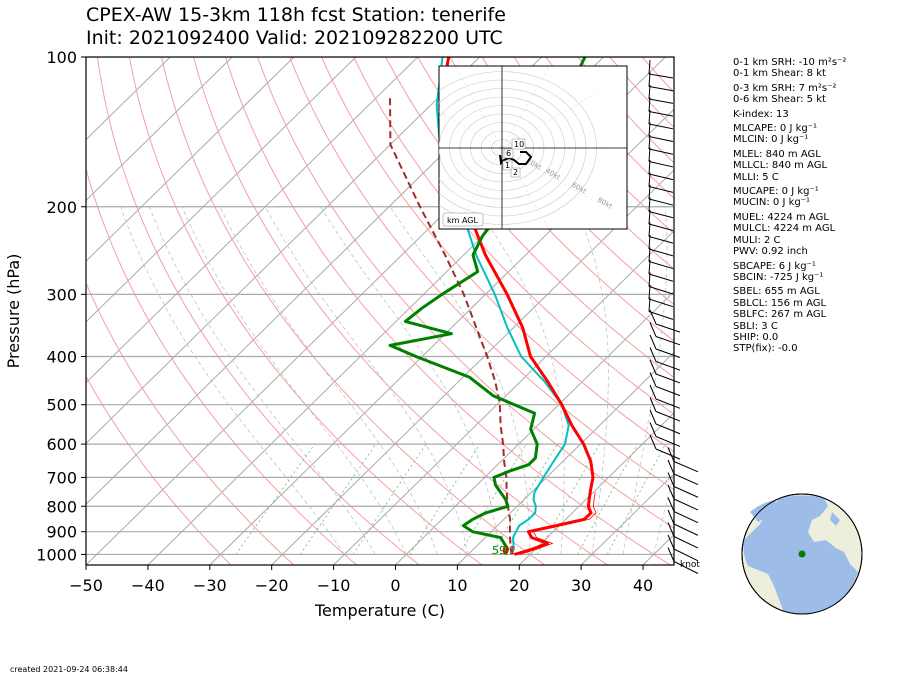 Image resolution: width=906 pixels, height=675 pixels. Describe the element at coordinates (770, 252) in the screenshot. I see `index-row: PWV: 0.92 inch` at that location.